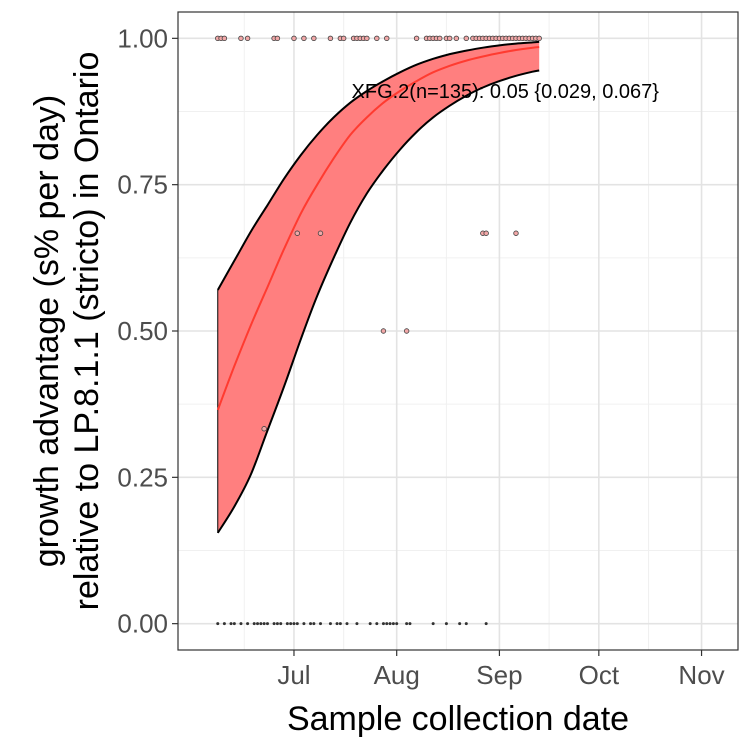 This screenshot has width=750, height=750. I want to click on ribbon-upper-bound, so click(378, 165).